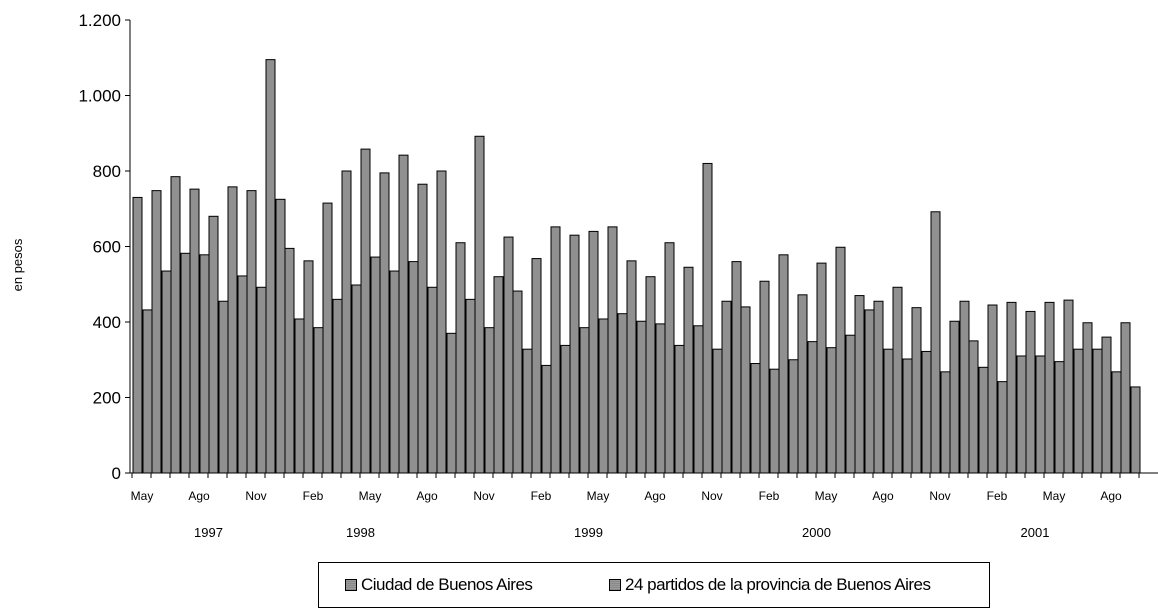 The image size is (1158, 610). Describe the element at coordinates (360, 532) in the screenshot. I see `x-year-label: 1998` at that location.